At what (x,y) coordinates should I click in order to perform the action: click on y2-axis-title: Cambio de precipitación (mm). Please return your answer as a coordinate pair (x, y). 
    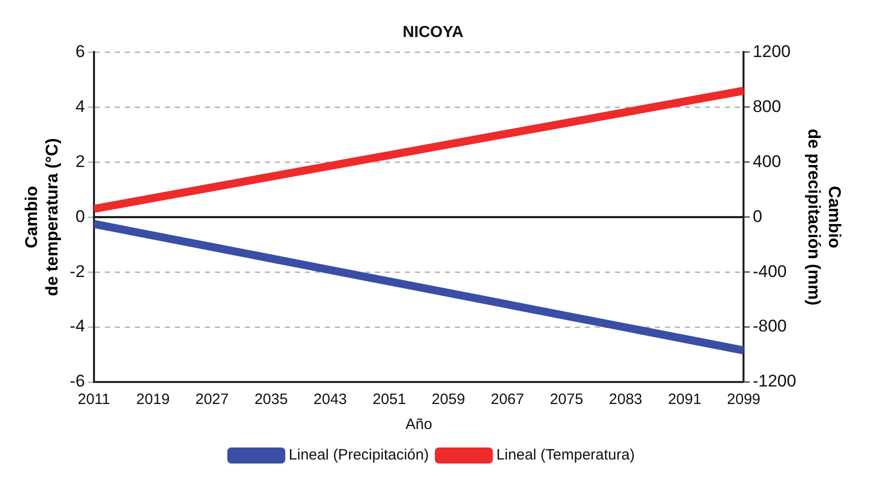
    Looking at the image, I should click on (824, 217).